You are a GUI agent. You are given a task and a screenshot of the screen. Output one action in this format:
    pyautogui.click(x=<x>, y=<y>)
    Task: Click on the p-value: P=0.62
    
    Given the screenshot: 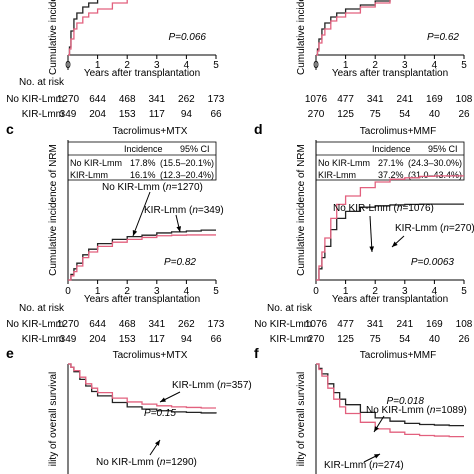 What is the action you would take?
    pyautogui.click(x=443, y=37)
    